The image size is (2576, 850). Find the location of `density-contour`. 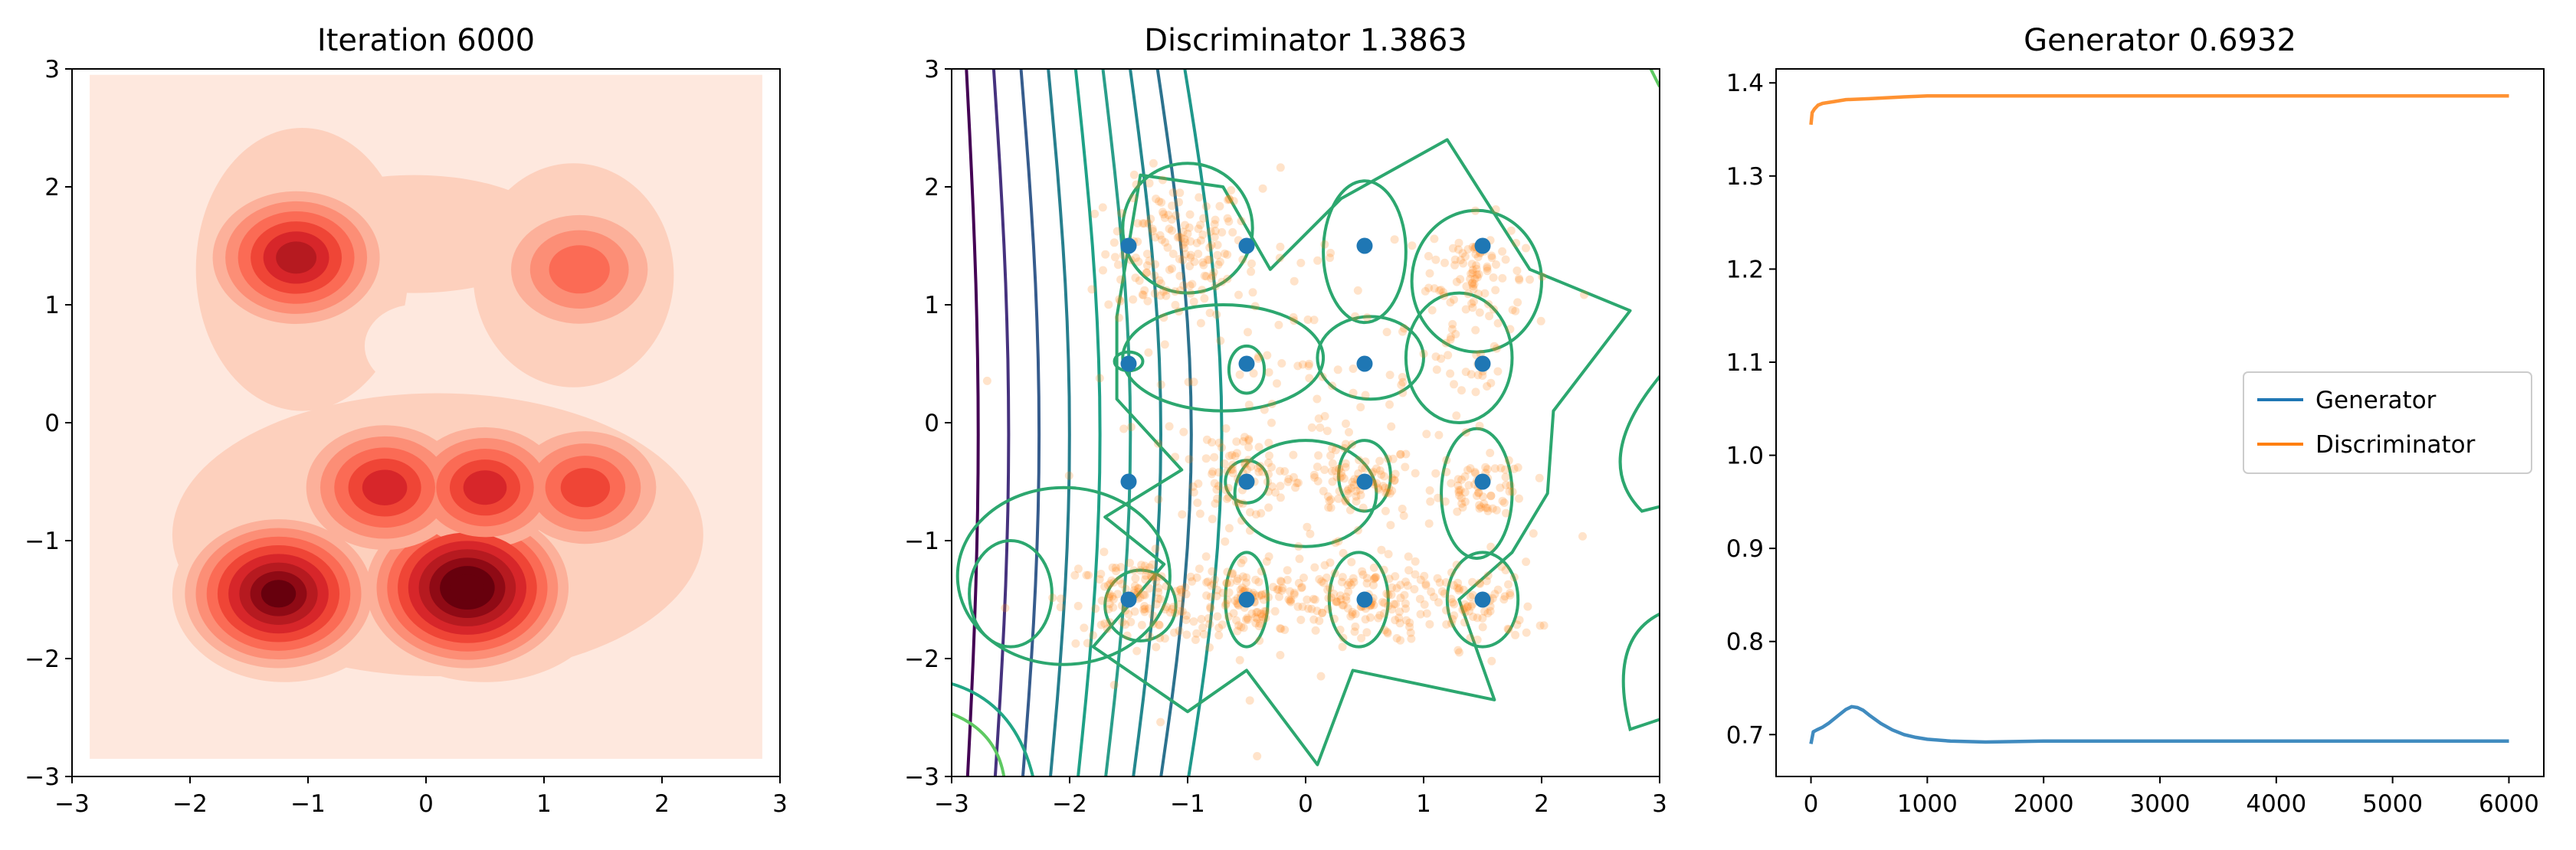

density-contour is located at coordinates (385, 487).